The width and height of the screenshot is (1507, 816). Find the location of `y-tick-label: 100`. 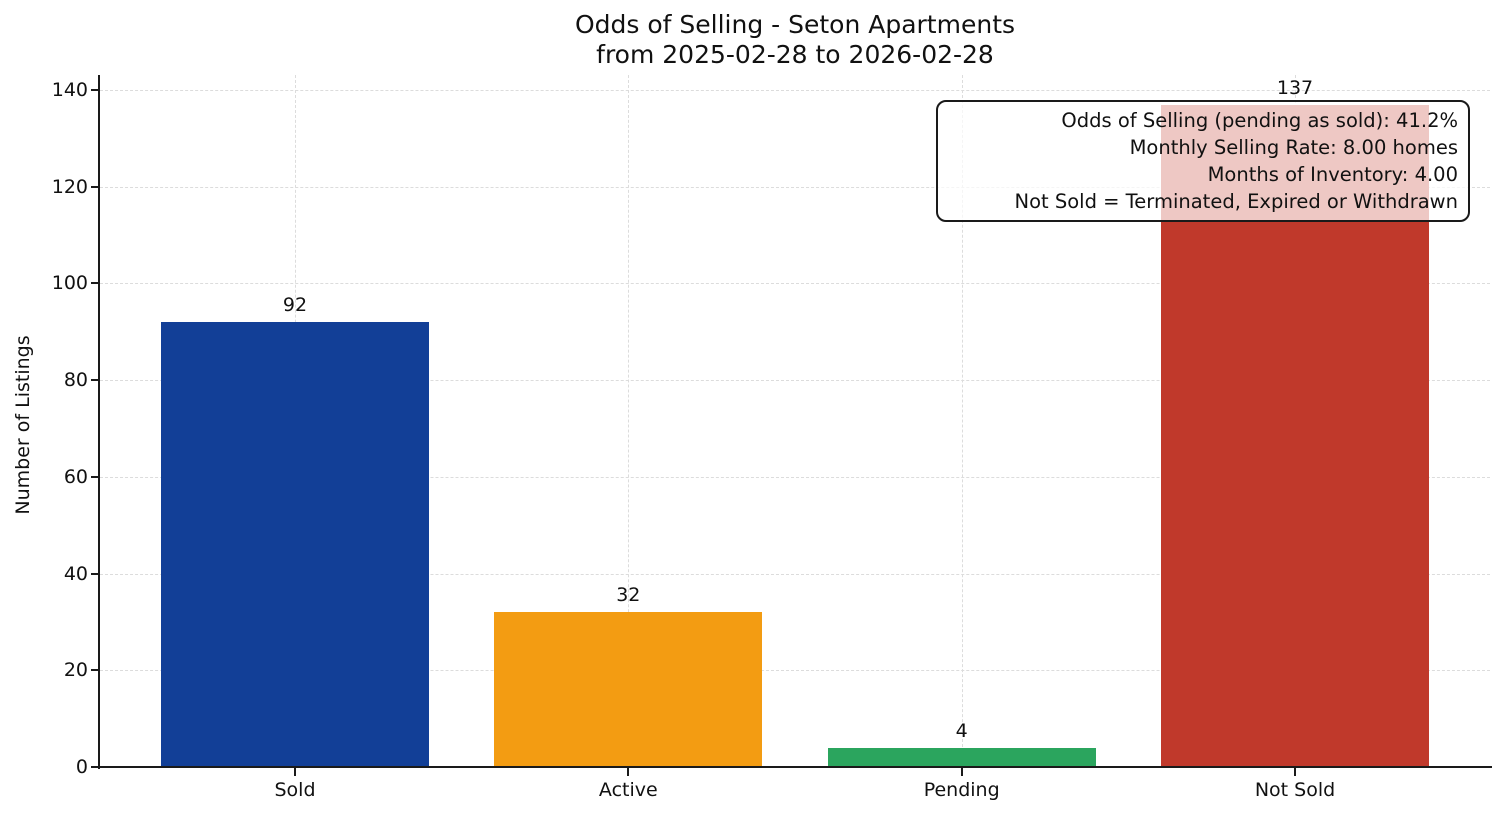

y-tick-label: 100 is located at coordinates (69, 283).